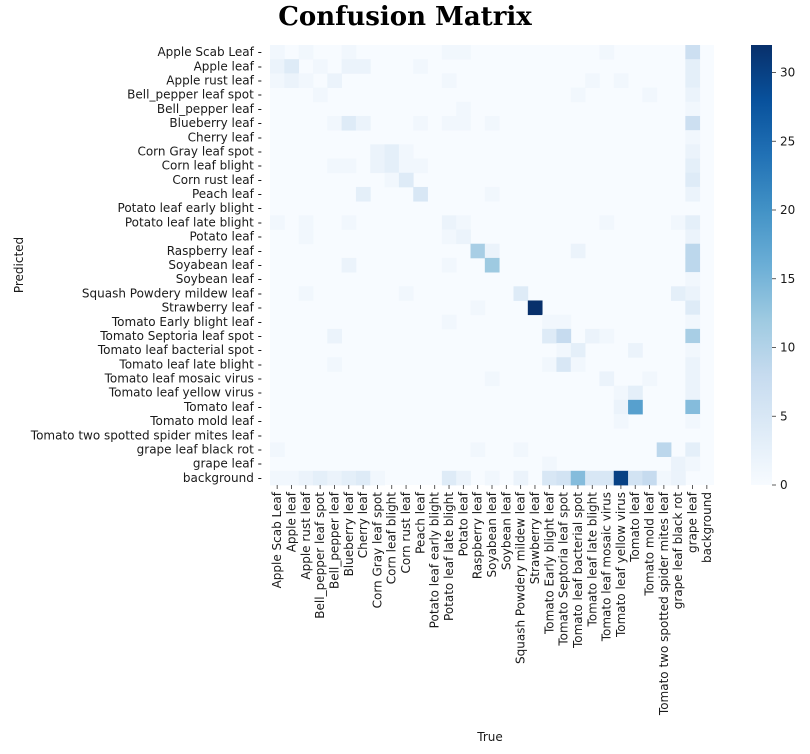 The image size is (810, 754). I want to click on y-tick-label: Bell_pepper leaf spot -, so click(194, 95).